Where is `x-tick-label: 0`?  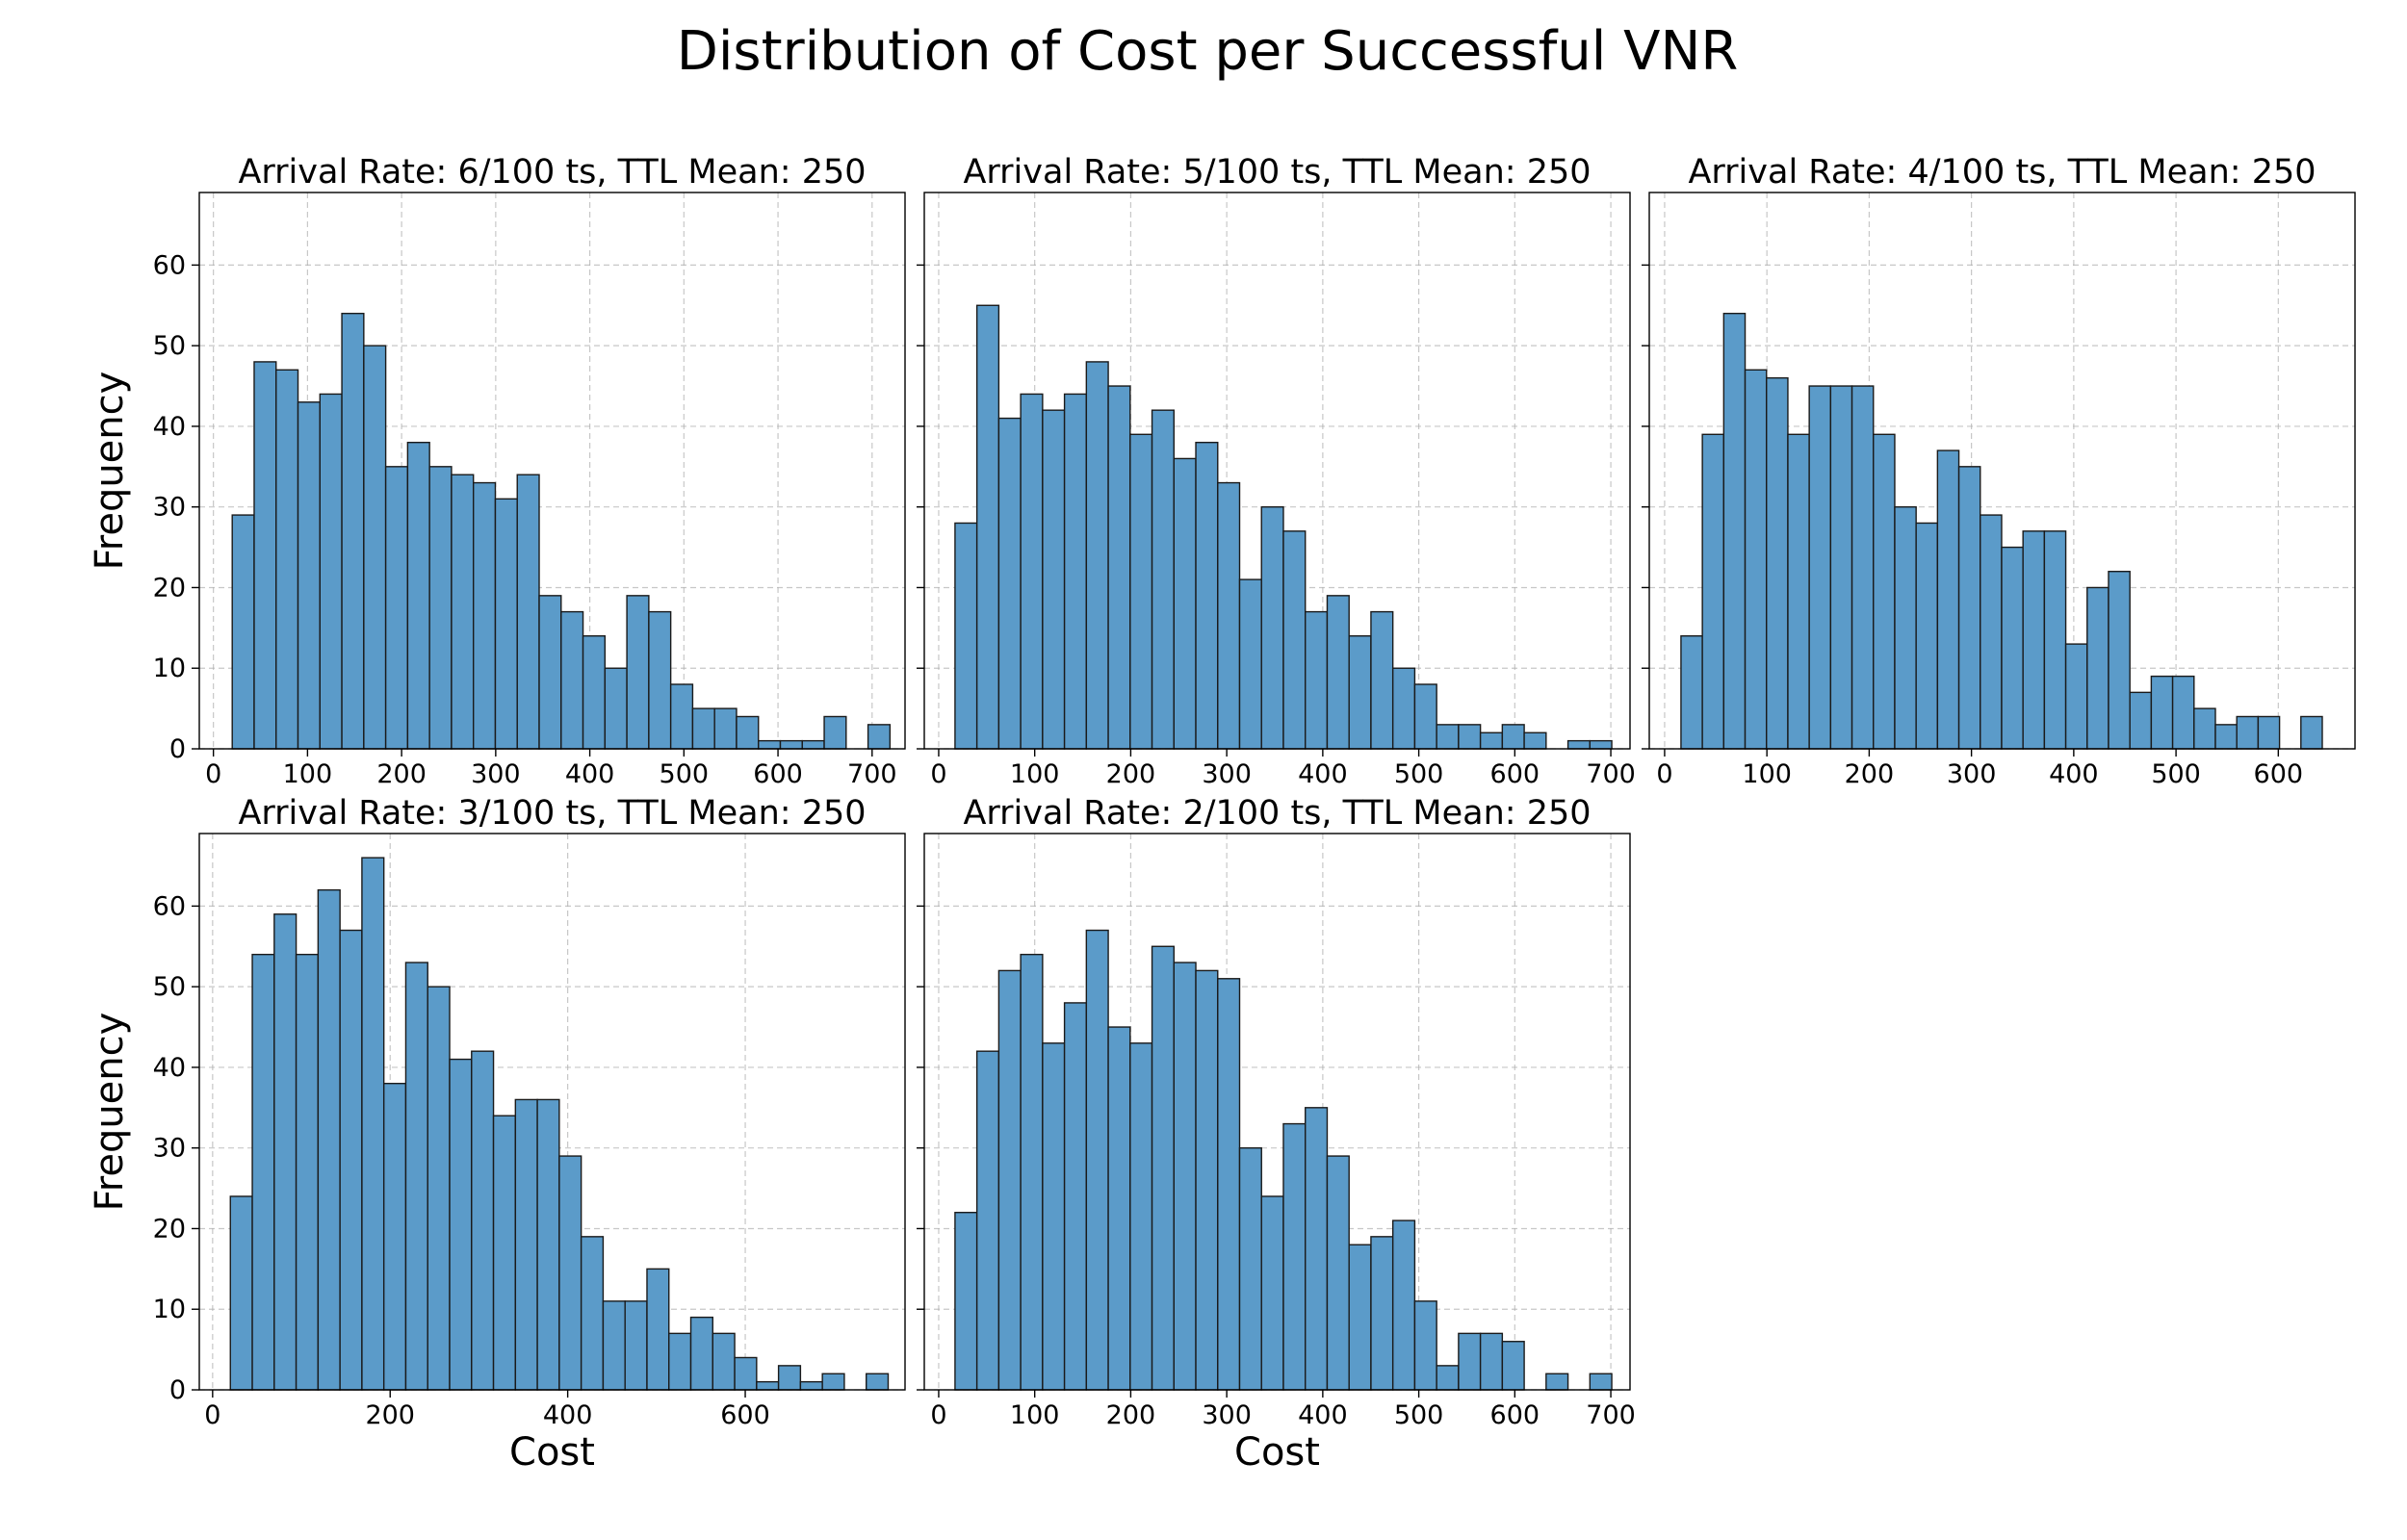 x-tick-label: 0 is located at coordinates (213, 774).